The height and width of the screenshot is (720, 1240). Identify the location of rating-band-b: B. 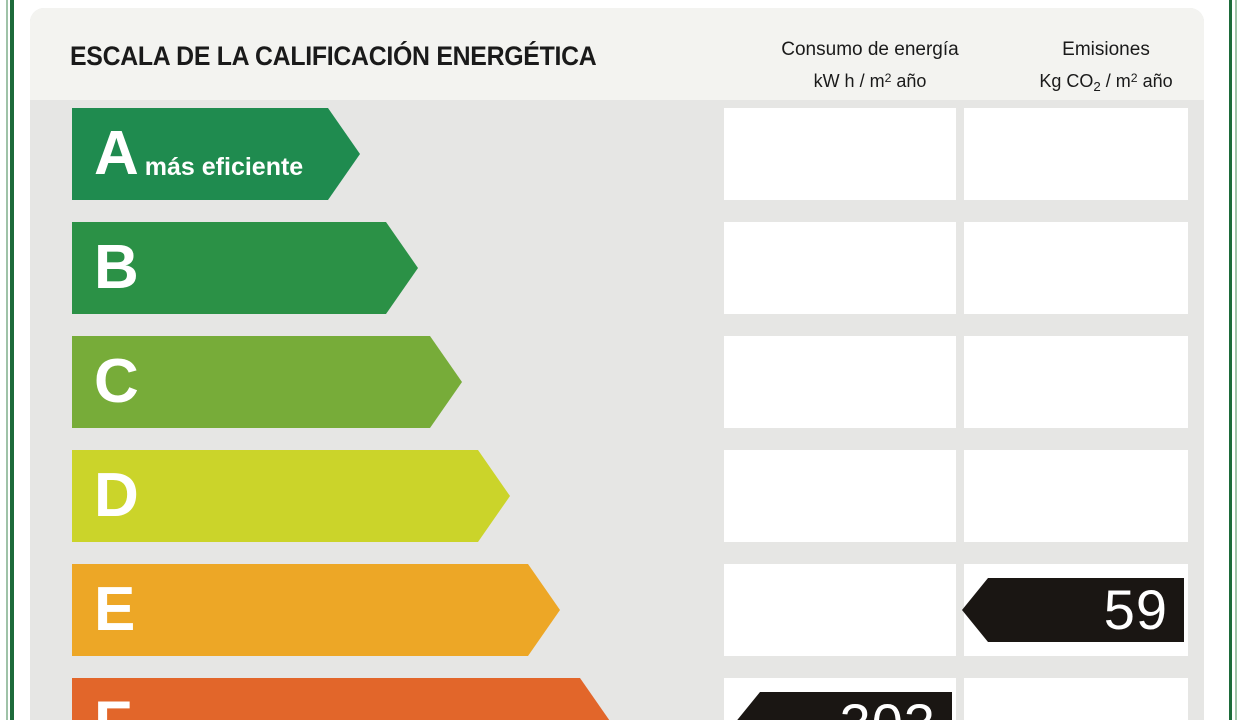
(245, 268).